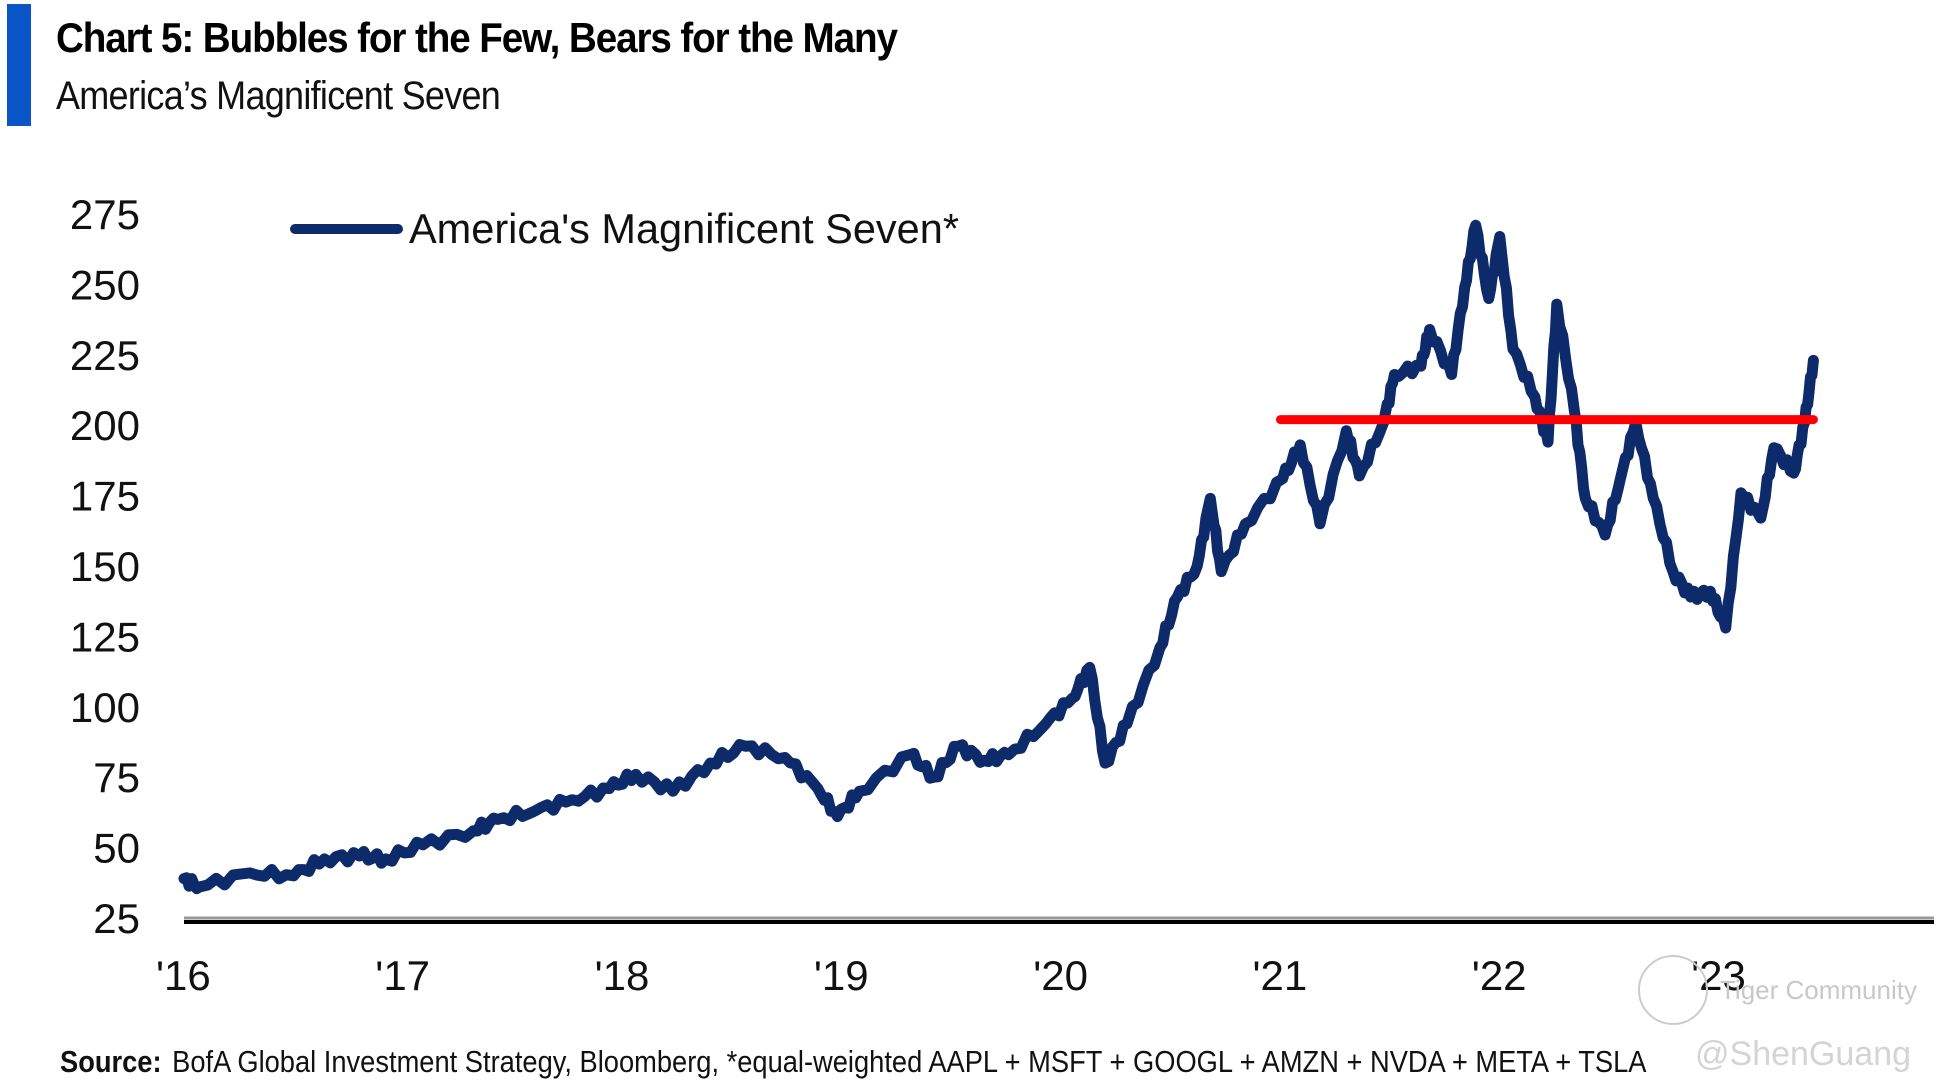  I want to click on x-tick-label: '20, so click(1060, 975).